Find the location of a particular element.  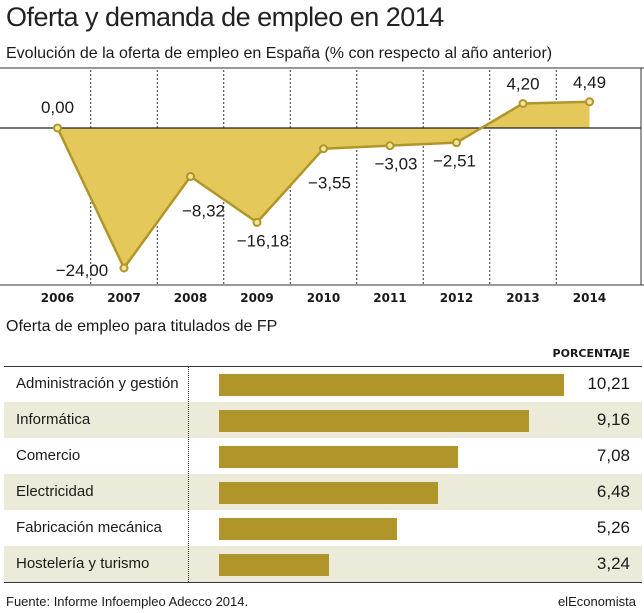

x-tick-label: 2012 is located at coordinates (456, 298).